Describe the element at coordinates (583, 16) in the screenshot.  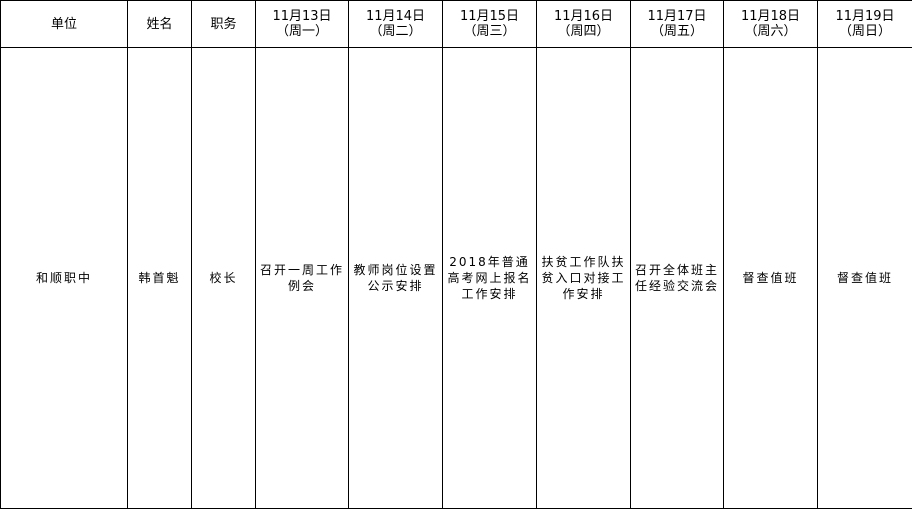
I see `header-date: 11月16日` at that location.